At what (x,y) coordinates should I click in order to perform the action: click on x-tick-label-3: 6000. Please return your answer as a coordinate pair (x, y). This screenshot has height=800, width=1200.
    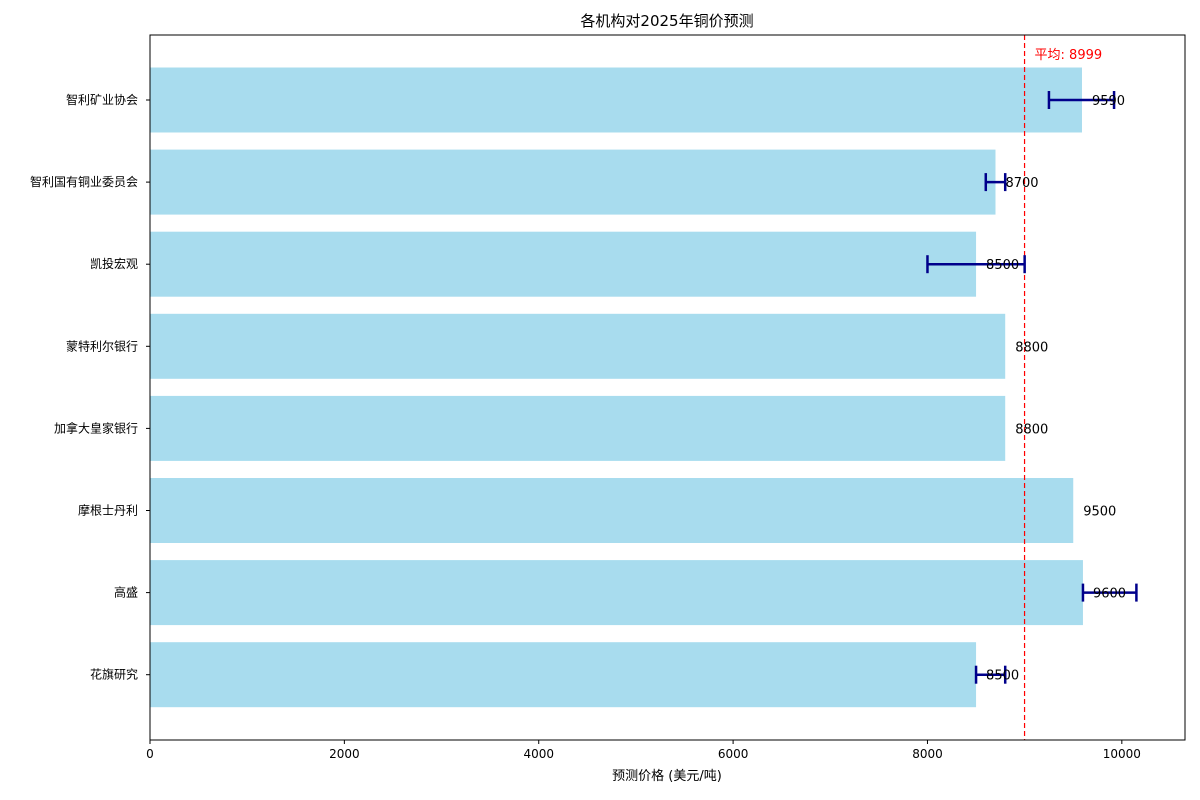
    Looking at the image, I should click on (733, 754).